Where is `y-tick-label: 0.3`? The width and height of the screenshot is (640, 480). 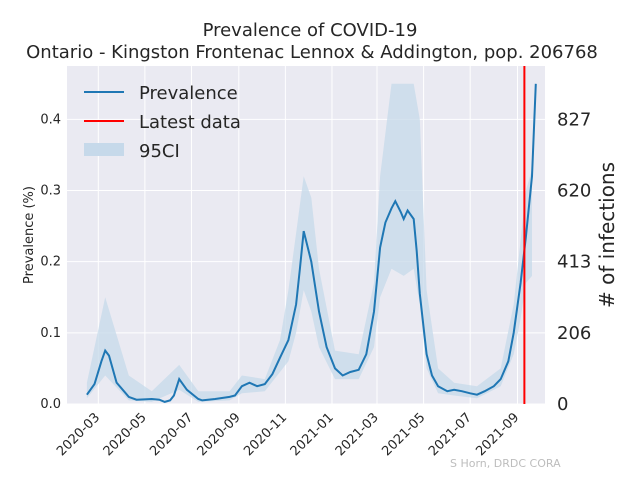 y-tick-label: 0.3 is located at coordinates (50, 191).